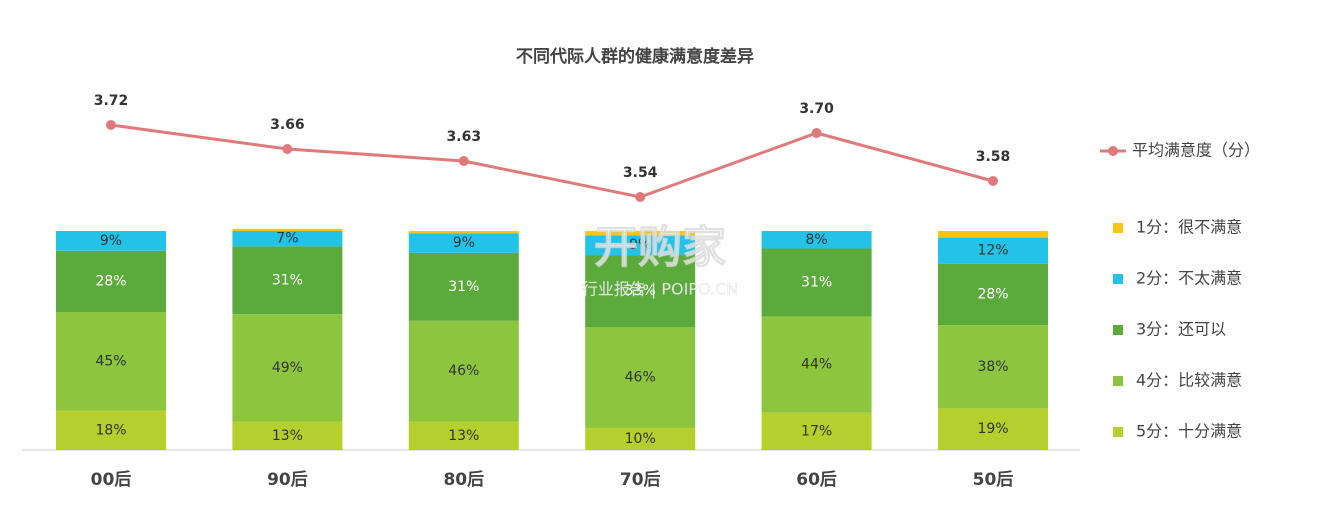  What do you see at coordinates (660, 289) in the screenshot?
I see `watermark: 行业报告 | POIPO.CN` at bounding box center [660, 289].